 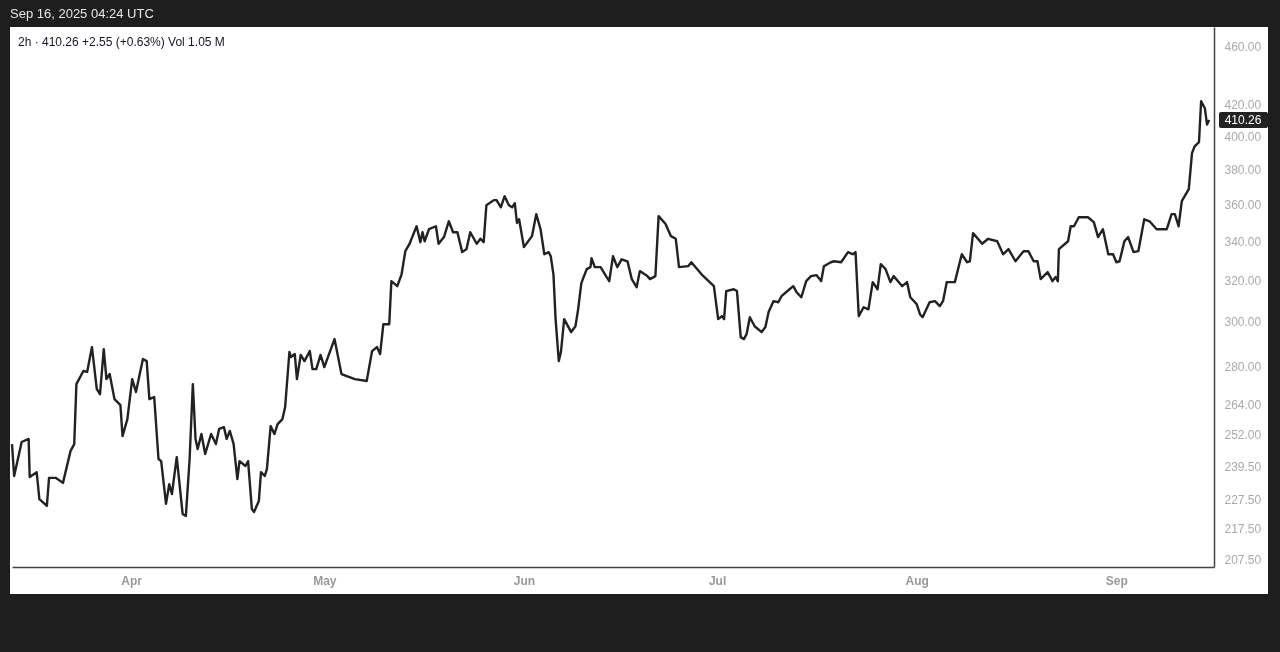 What do you see at coordinates (82, 13) in the screenshot?
I see `text: Sep 16, 2025 04:24 UTC` at bounding box center [82, 13].